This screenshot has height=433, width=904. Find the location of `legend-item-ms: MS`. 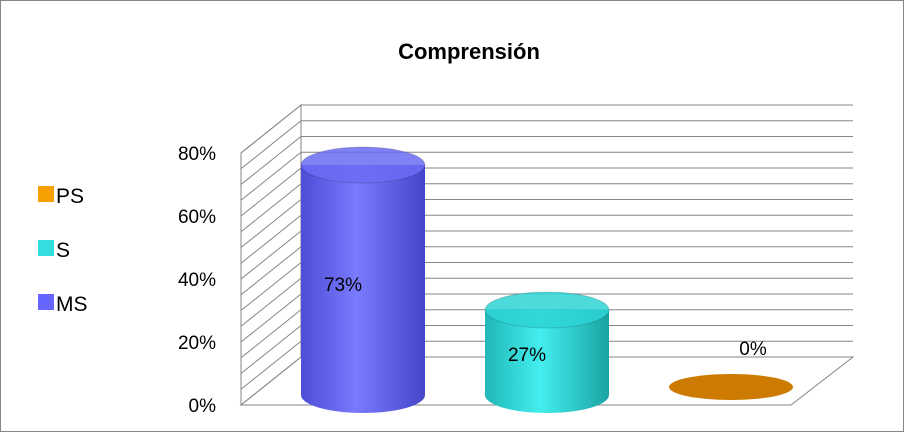

legend-item-ms: MS is located at coordinates (63, 304).